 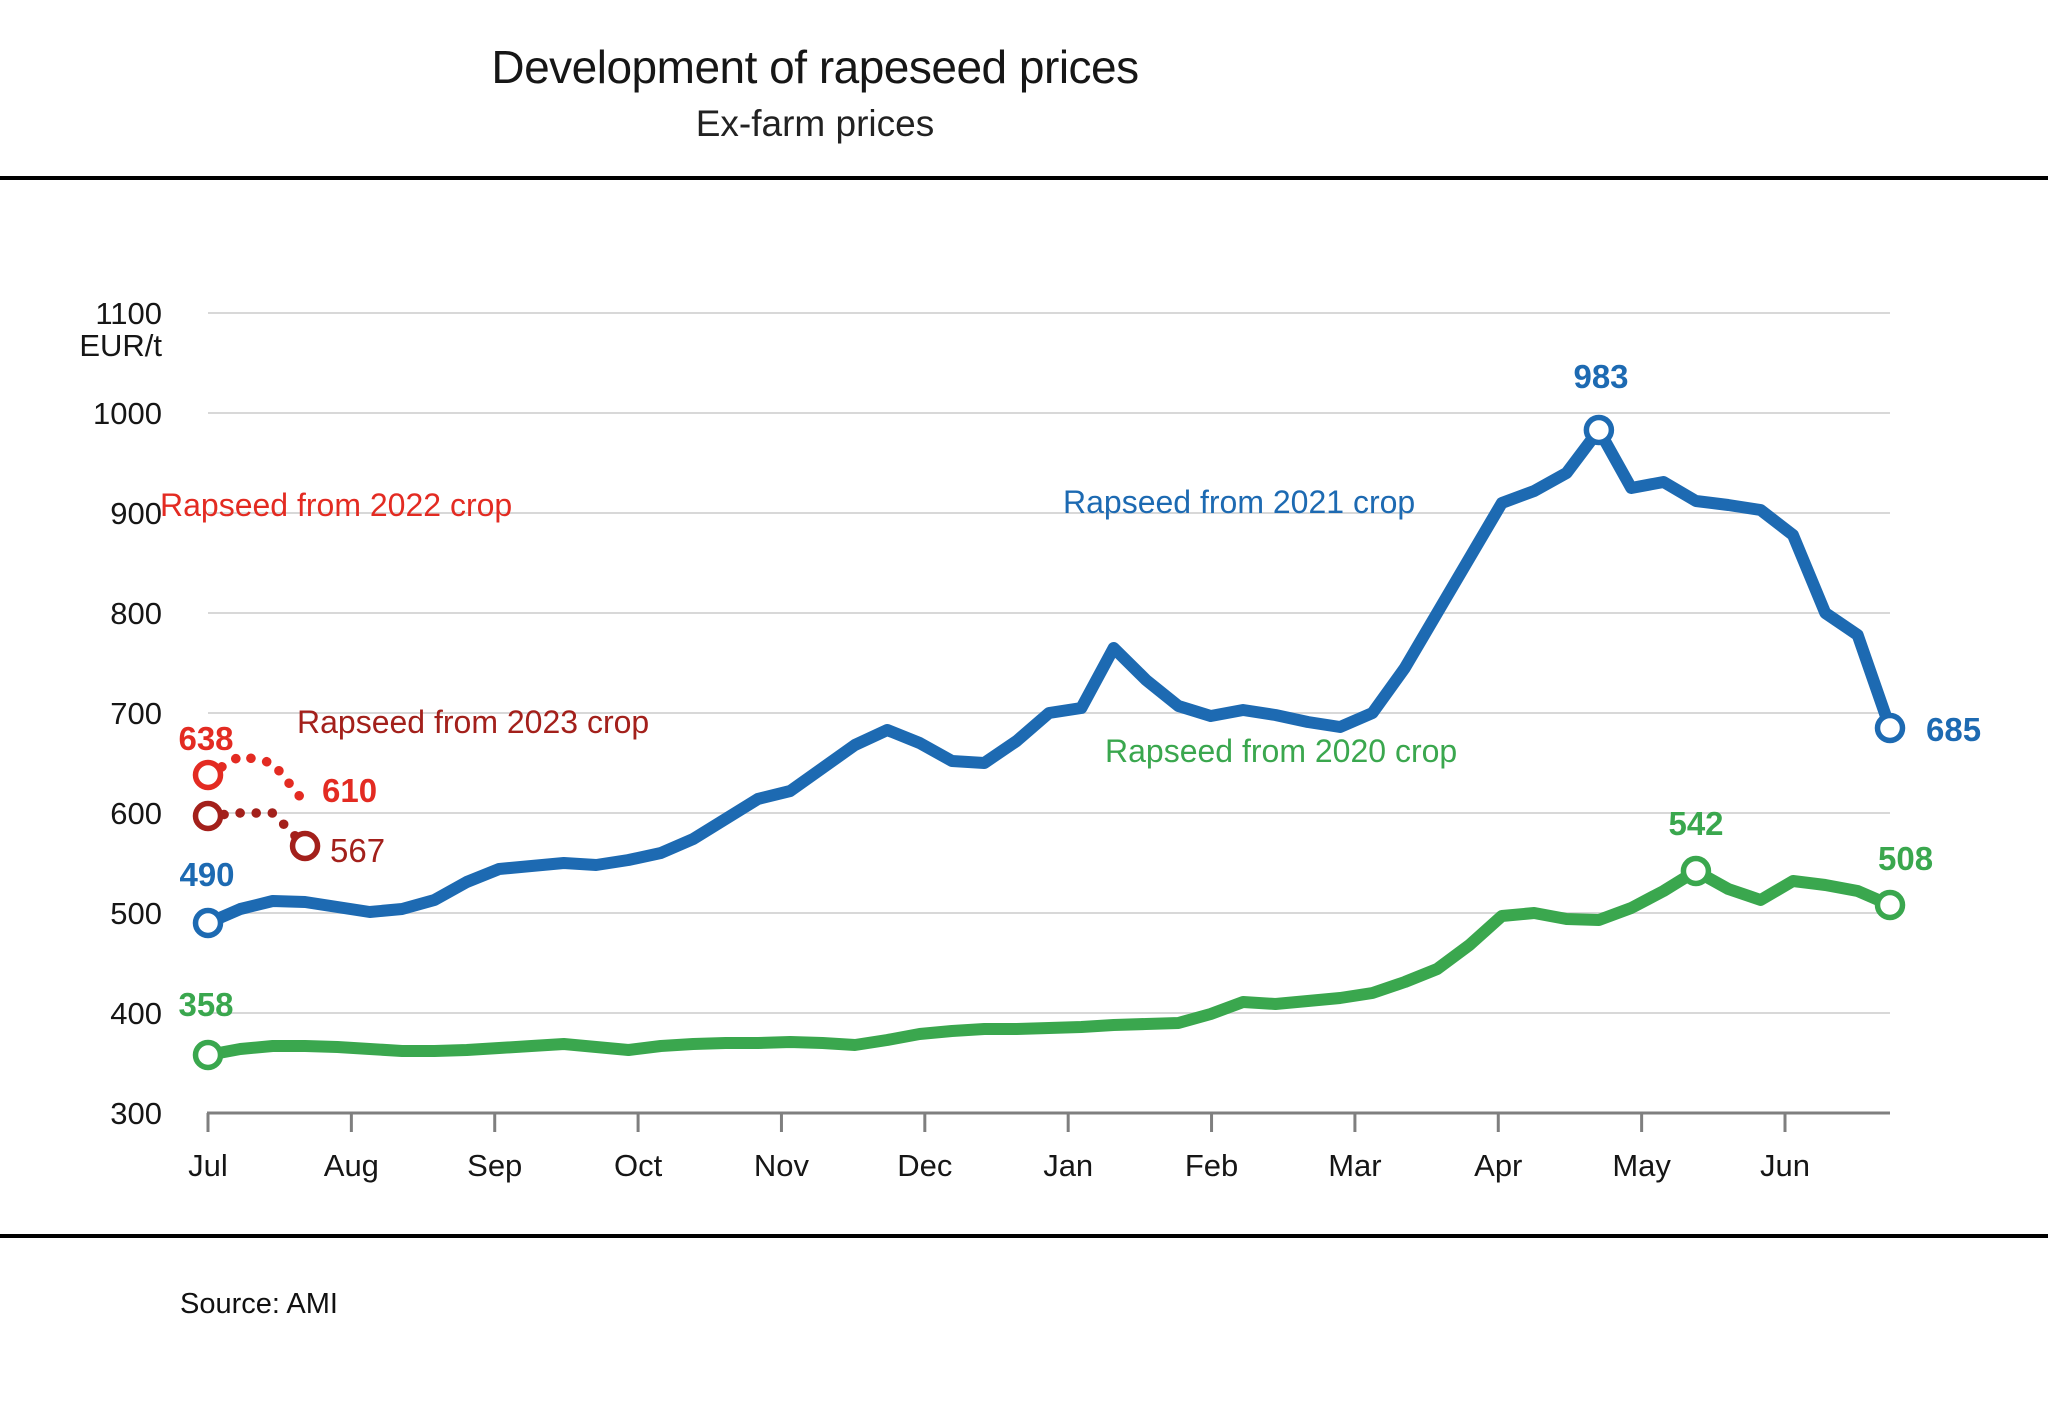 I want to click on x-month-label-Feb: Feb, so click(x=1211, y=1165).